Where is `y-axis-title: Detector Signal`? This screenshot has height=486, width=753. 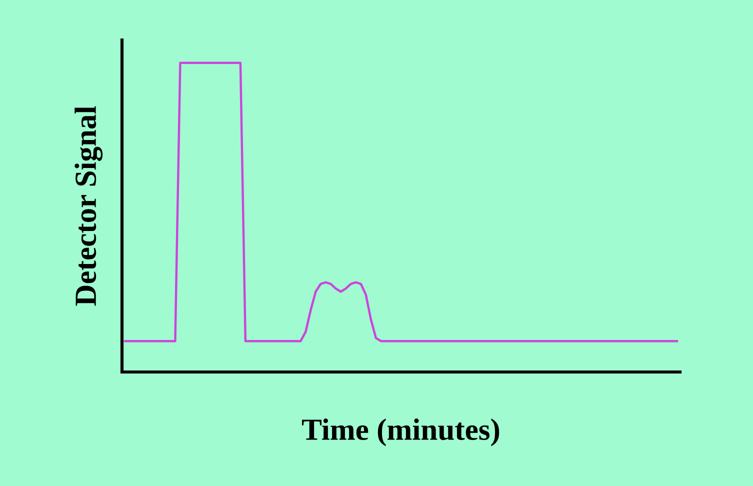 y-axis-title: Detector Signal is located at coordinates (88, 206).